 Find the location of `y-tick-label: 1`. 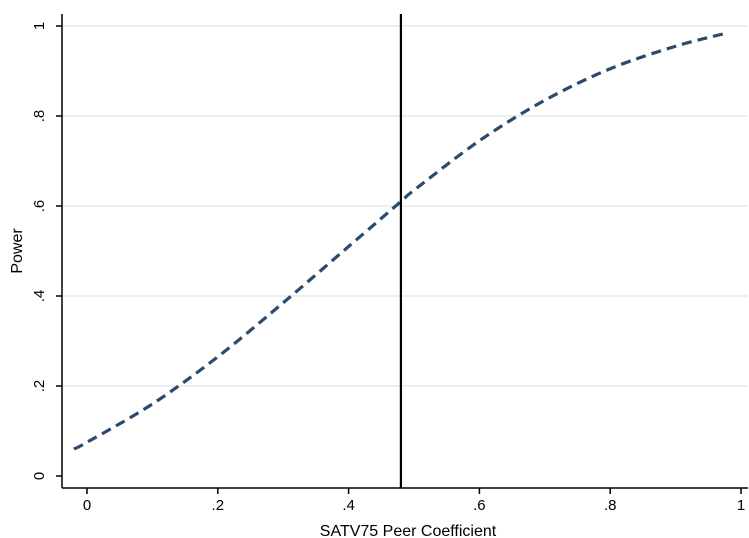

y-tick-label: 1 is located at coordinates (39, 26).